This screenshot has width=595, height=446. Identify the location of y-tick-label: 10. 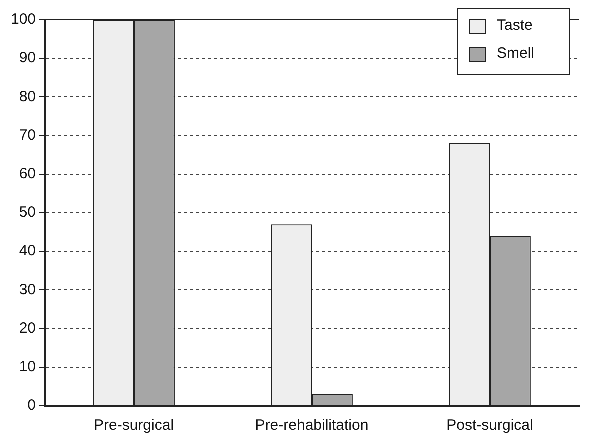
(27, 367).